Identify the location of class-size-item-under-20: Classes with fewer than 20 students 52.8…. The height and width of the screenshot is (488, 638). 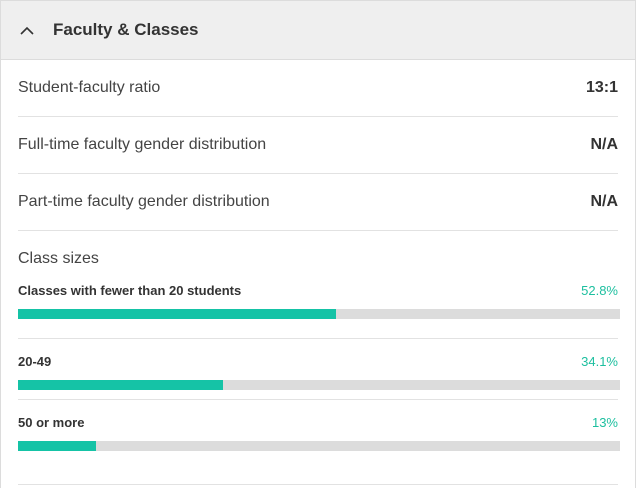
(319, 304).